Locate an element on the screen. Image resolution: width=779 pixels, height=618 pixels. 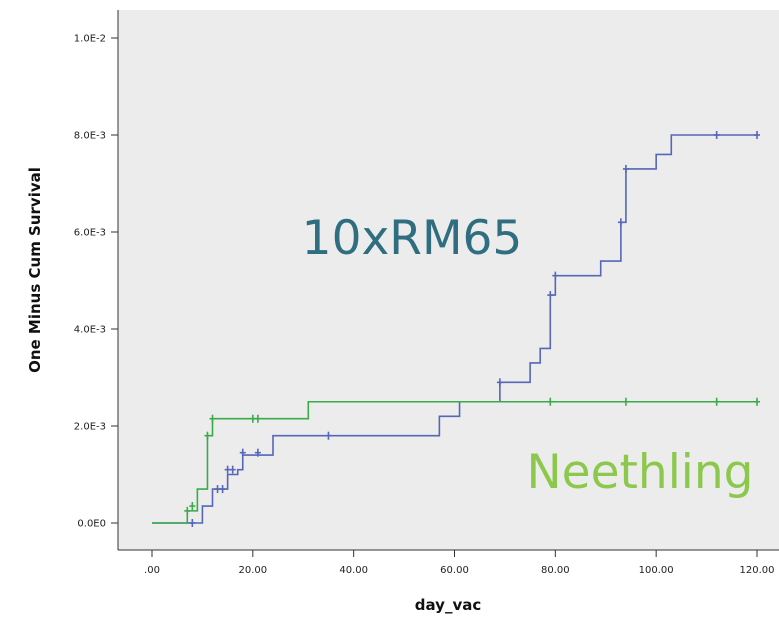
y-tick-label: 6.0E-3 is located at coordinates (90, 233).